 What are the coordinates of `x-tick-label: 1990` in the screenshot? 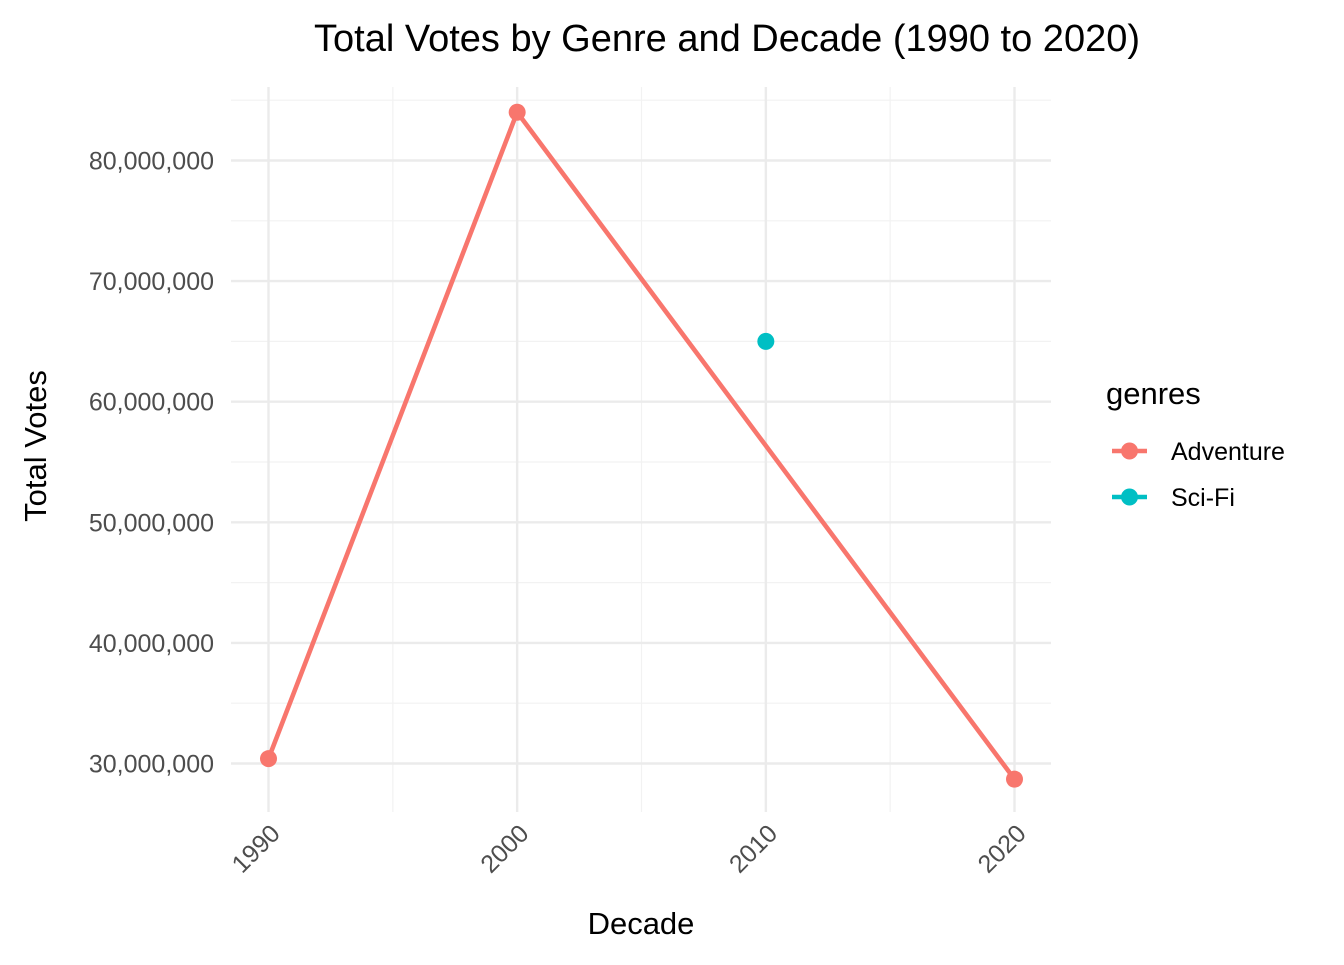 It's located at (256, 848).